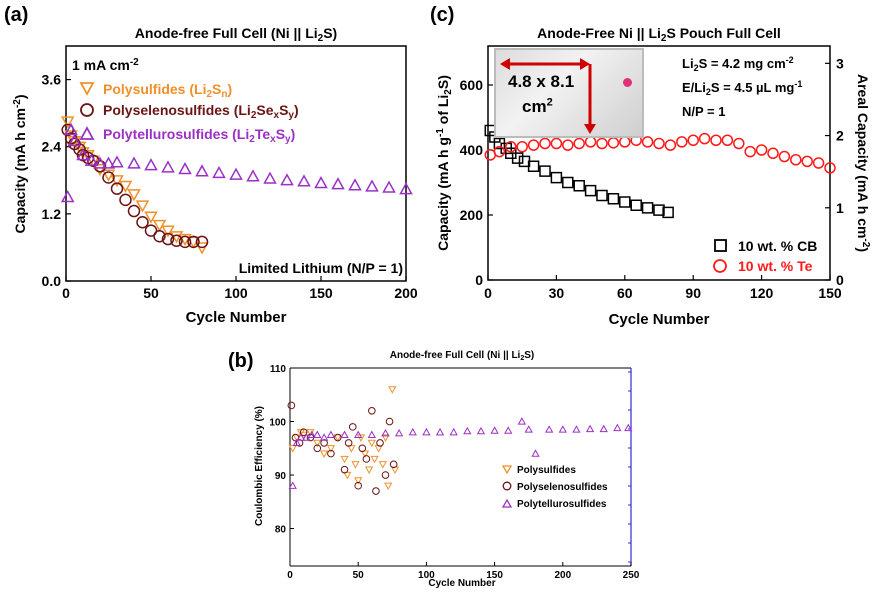 Image resolution: width=880 pixels, height=594 pixels. What do you see at coordinates (52, 214) in the screenshot?
I see `chart-a-ytick-label: 1.2` at bounding box center [52, 214].